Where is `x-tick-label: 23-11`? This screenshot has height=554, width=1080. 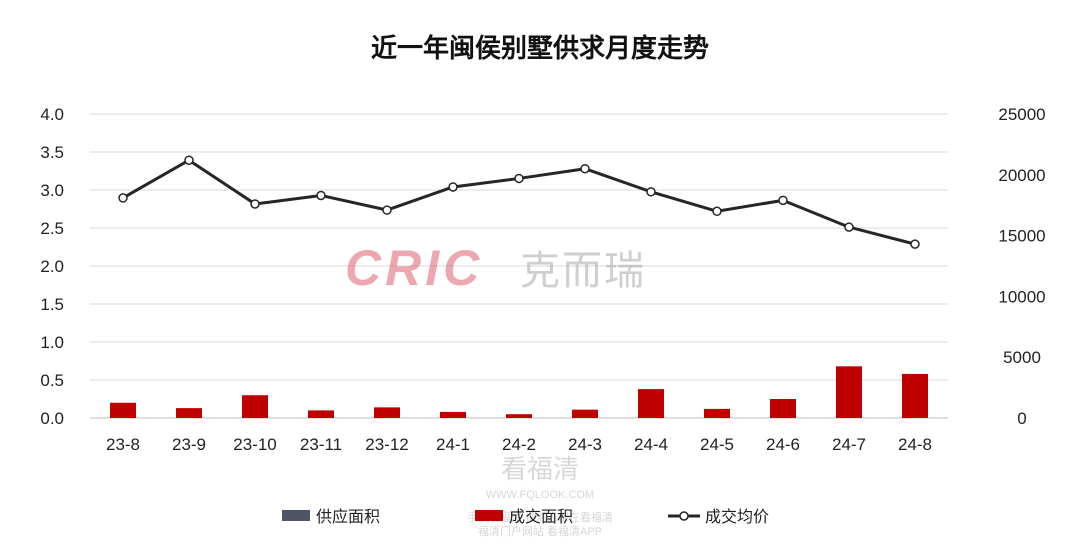
x-tick-label: 23-11 is located at coordinates (321, 444).